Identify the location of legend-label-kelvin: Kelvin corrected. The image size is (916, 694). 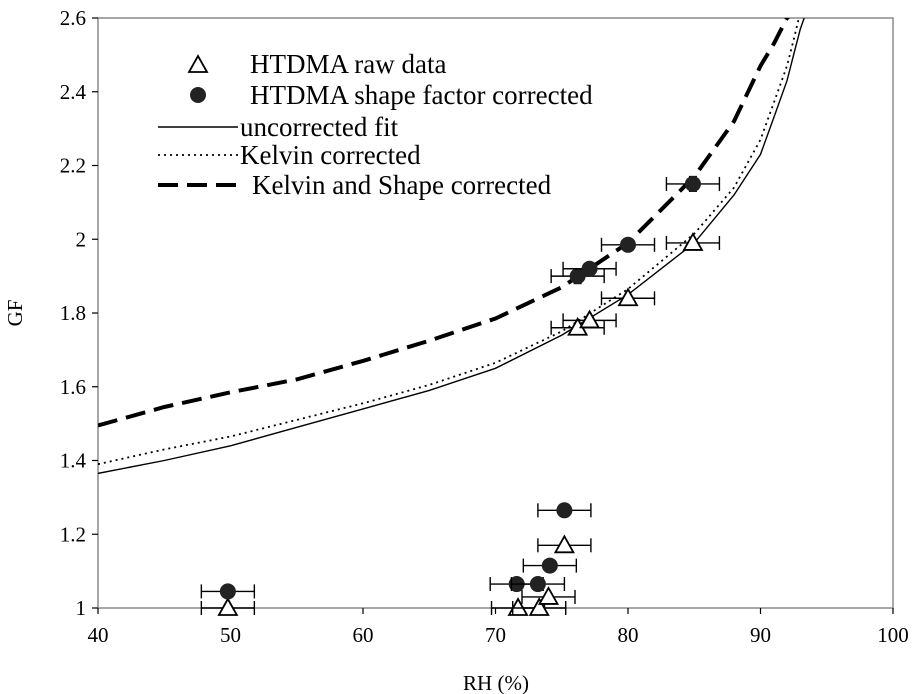
(330, 155).